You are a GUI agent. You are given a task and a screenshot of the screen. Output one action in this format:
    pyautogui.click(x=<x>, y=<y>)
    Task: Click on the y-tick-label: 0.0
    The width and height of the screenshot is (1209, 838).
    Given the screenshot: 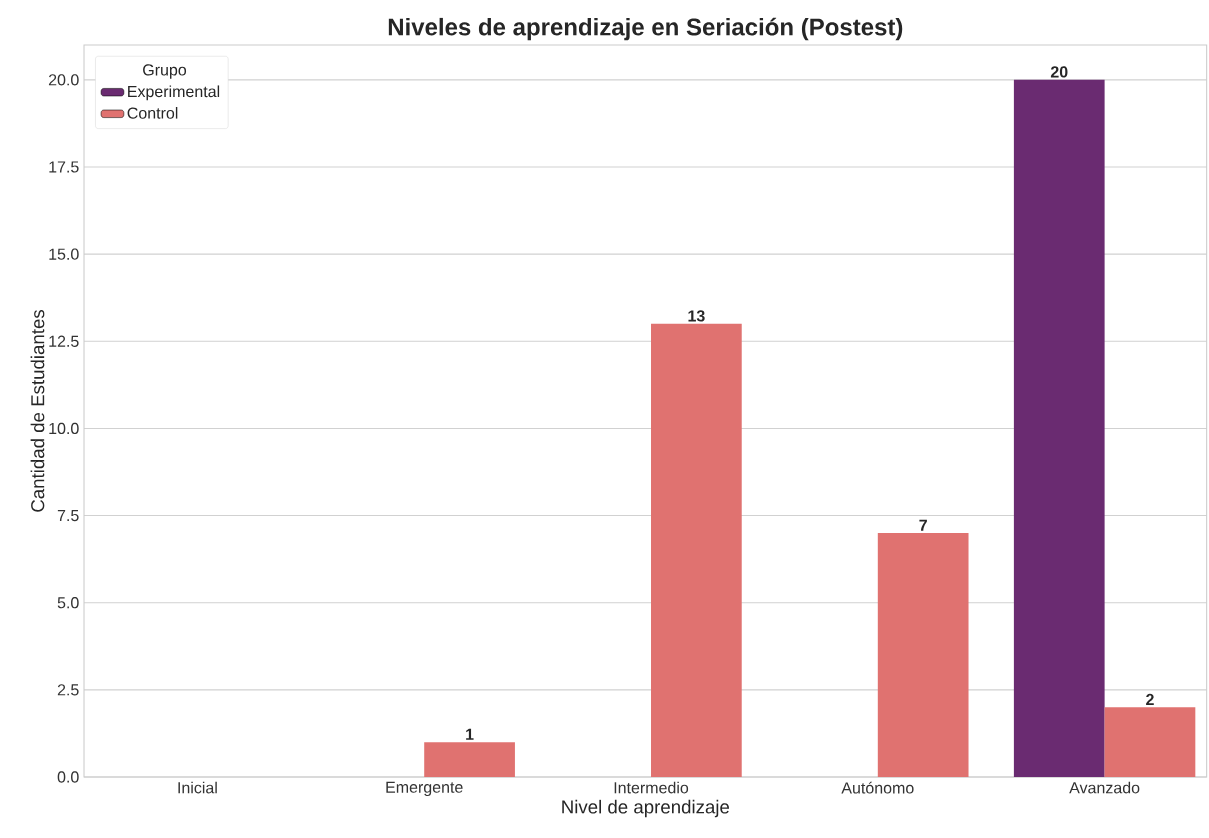 What is the action you would take?
    pyautogui.click(x=68, y=777)
    